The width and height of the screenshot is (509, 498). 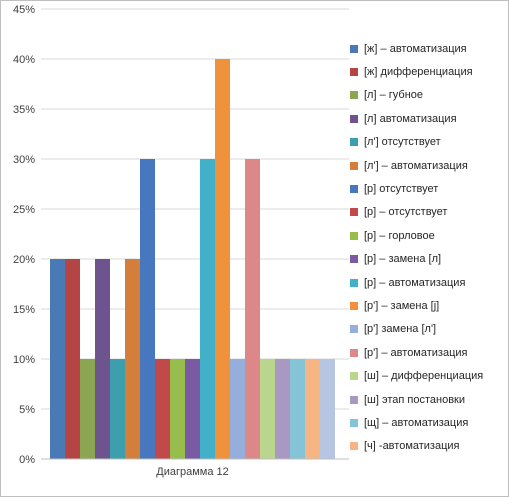 What do you see at coordinates (406, 212) in the screenshot?
I see `legend-label: [р] – отсутствует` at bounding box center [406, 212].